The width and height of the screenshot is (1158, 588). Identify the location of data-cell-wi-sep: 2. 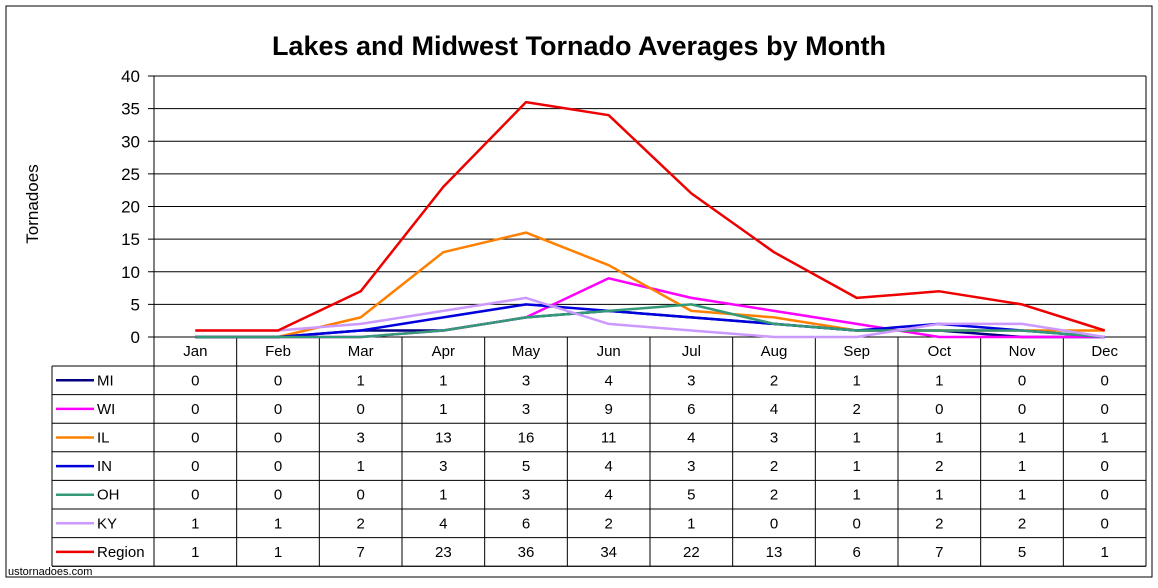
(856, 409).